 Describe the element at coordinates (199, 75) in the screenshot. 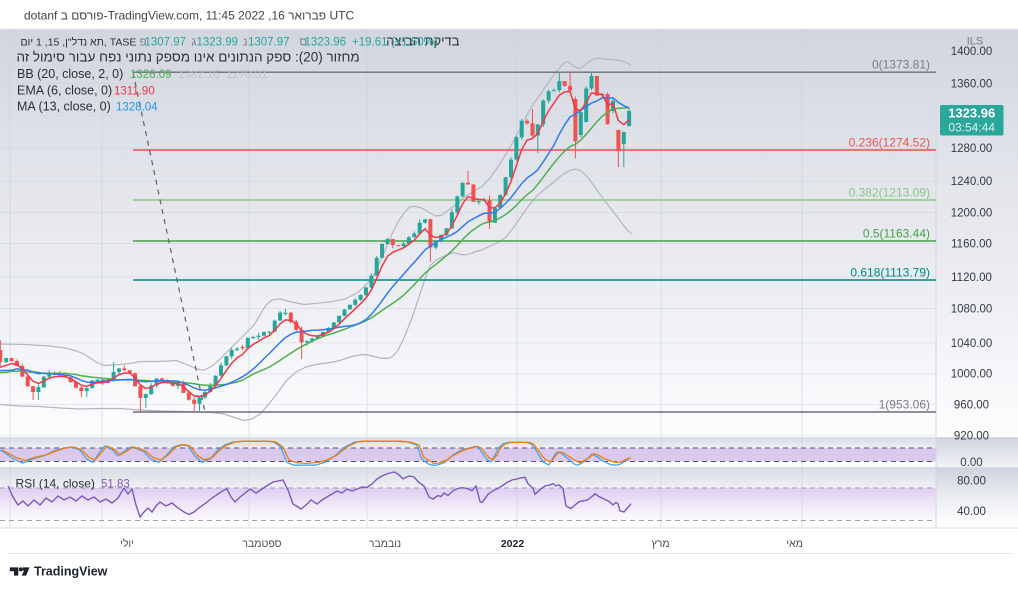

I see `svg-text: 1382.16` at that location.